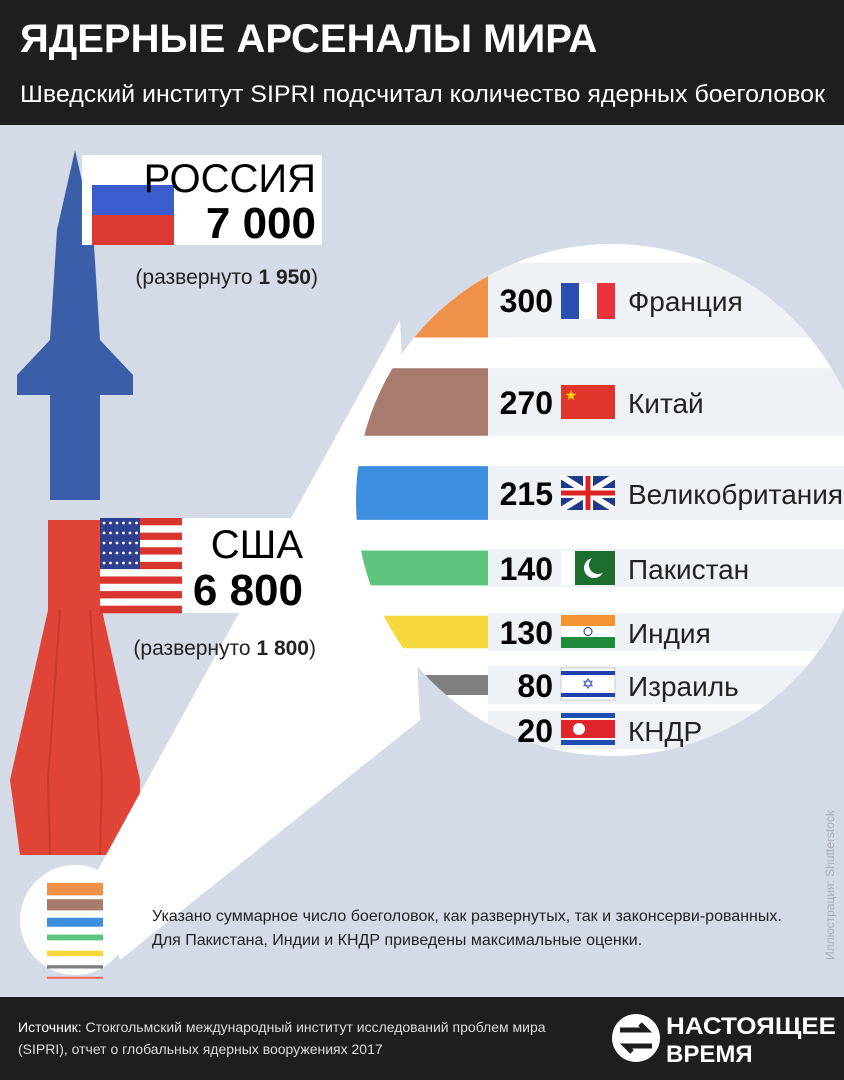  Describe the element at coordinates (526, 403) in the screenshot. I see `value-label: 270` at that location.